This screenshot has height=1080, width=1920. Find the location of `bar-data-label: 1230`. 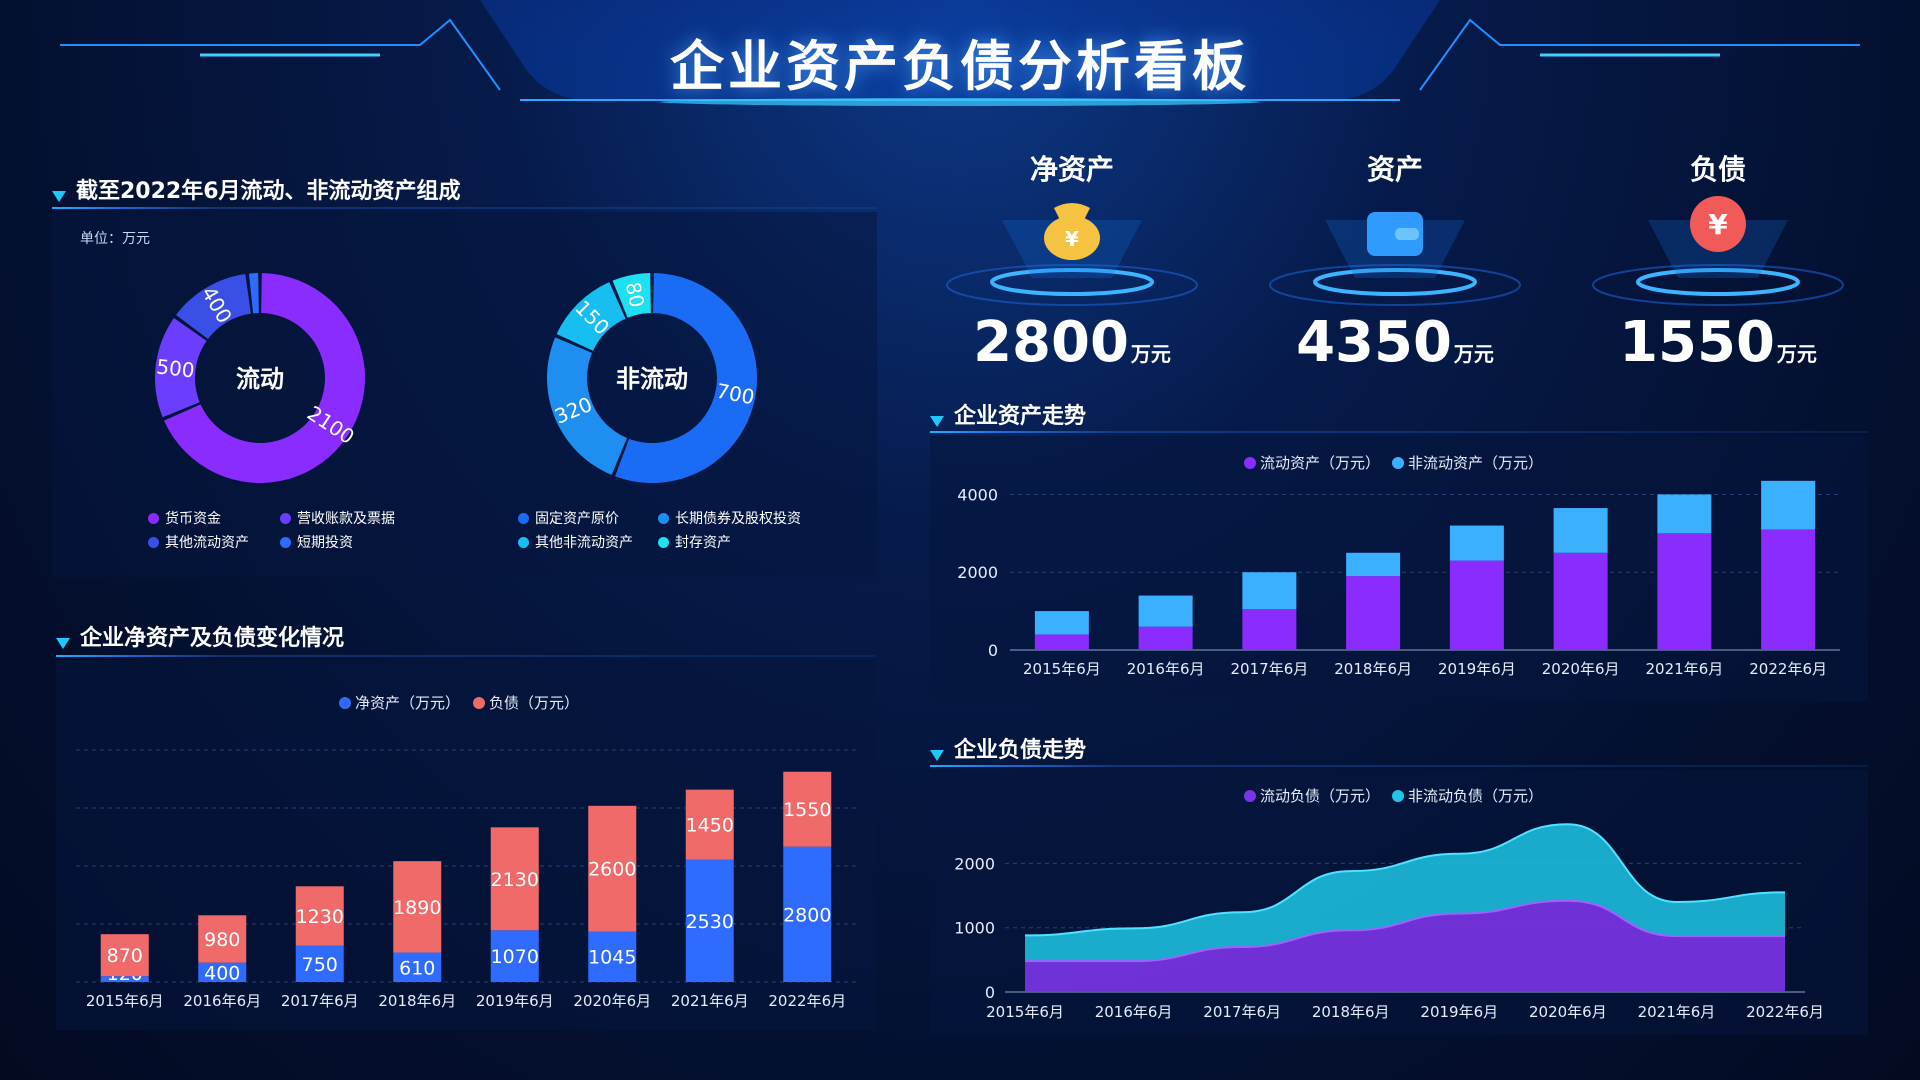

bar-data-label: 1230 is located at coordinates (320, 917).